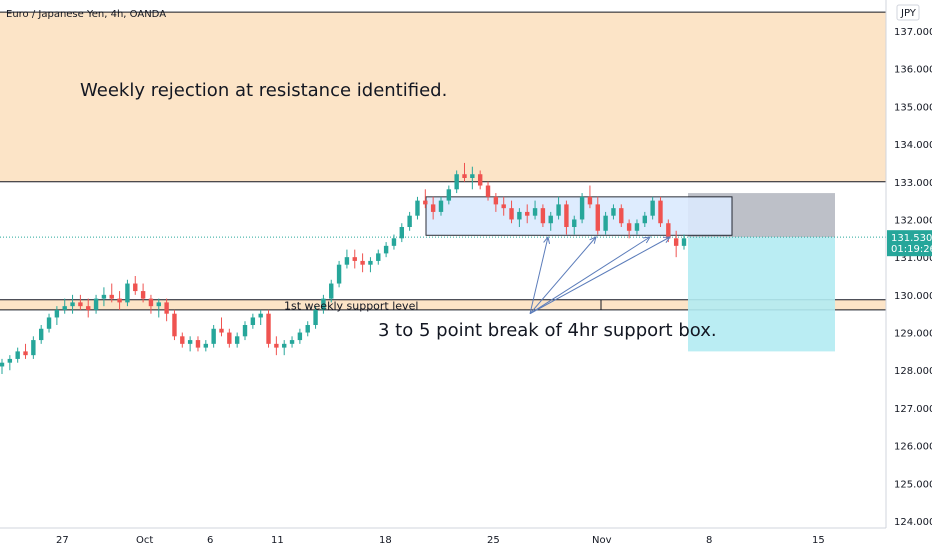  What do you see at coordinates (818, 540) in the screenshot?
I see `x-tick-label: 15` at bounding box center [818, 540].